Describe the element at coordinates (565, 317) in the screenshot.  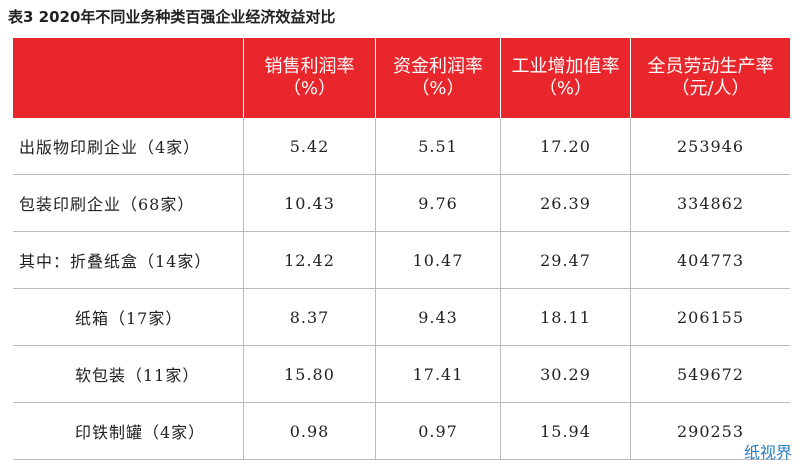
I see `value-cell: 18.11` at that location.